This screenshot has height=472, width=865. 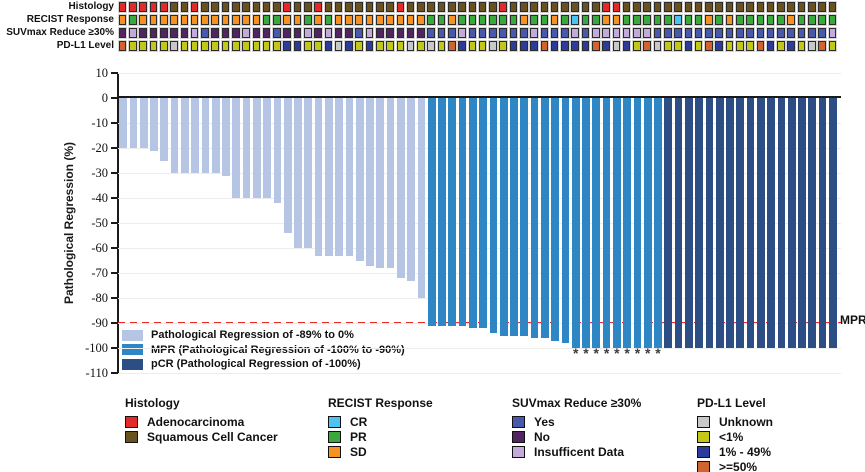 I want to click on legend-item: Insufficent Data, so click(x=576, y=451).